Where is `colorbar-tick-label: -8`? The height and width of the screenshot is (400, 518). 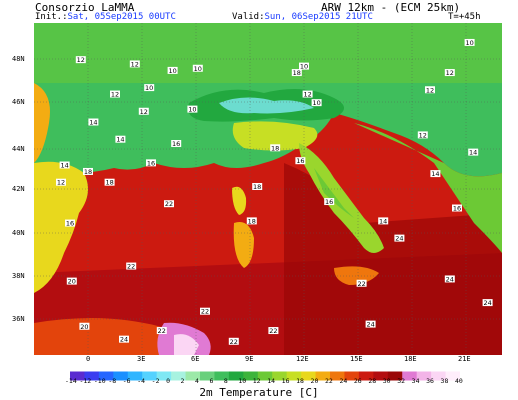
colorbar-tick-label: -8 is located at coordinates (112, 381).